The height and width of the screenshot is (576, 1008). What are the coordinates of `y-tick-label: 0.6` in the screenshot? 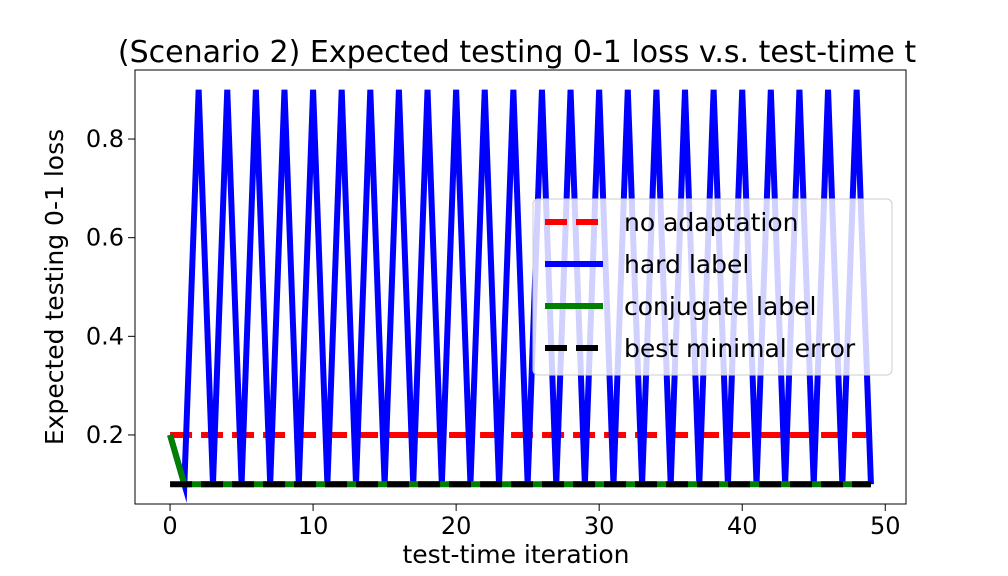 It's located at (105, 238).